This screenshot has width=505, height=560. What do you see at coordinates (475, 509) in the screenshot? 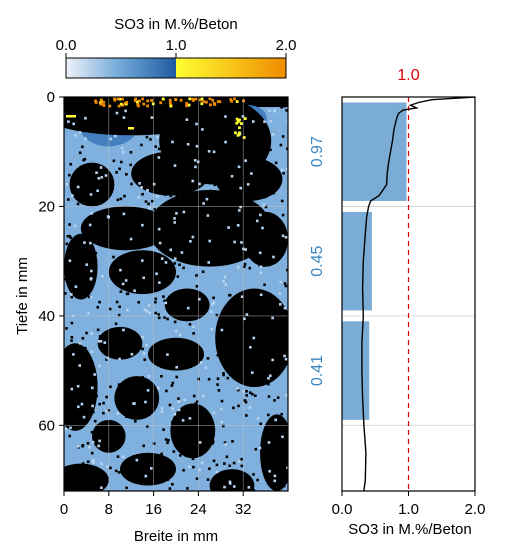
I see `x-tick-label: 2.0` at bounding box center [475, 509].